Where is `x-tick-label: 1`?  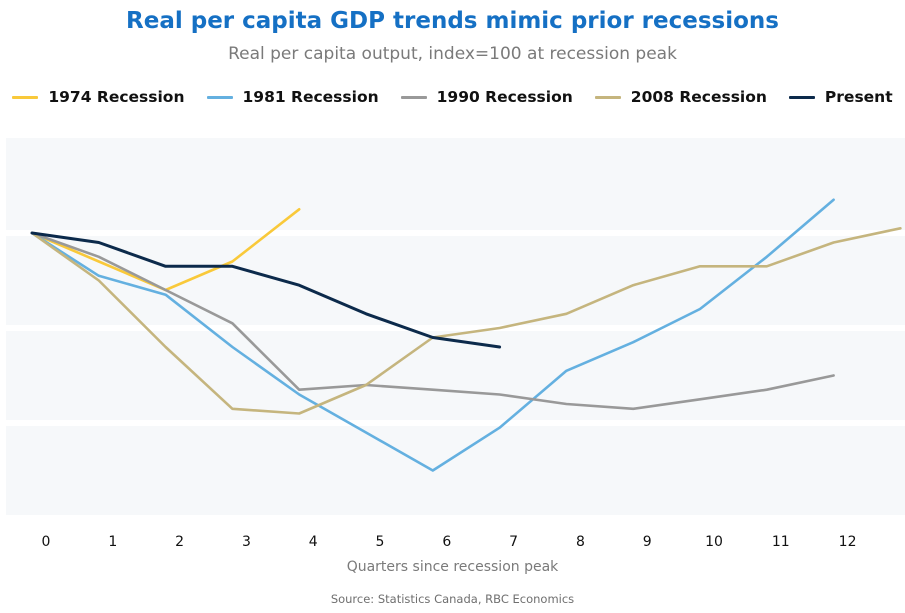
x-tick-label: 1 is located at coordinates (112, 542).